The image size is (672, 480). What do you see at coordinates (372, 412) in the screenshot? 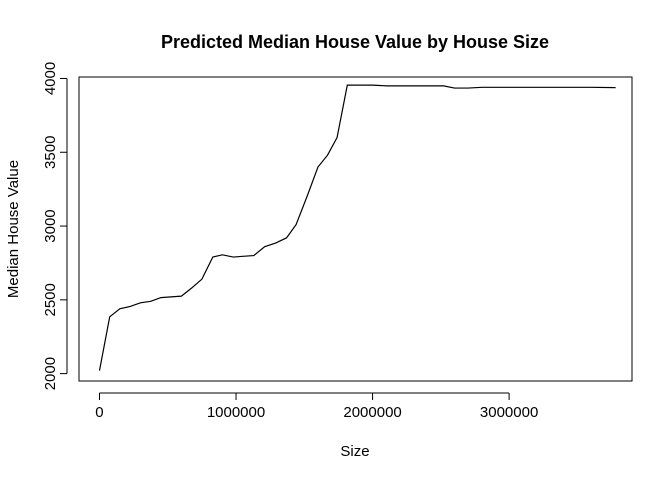
I see `x-tick-label: 2000000` at bounding box center [372, 412].